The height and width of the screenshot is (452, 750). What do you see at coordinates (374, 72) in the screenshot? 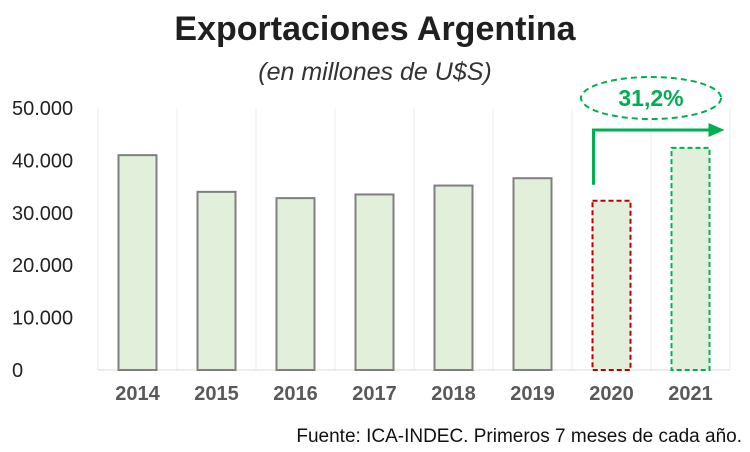
I see `chart-subtitle: (en millones de U$S)` at bounding box center [374, 72].